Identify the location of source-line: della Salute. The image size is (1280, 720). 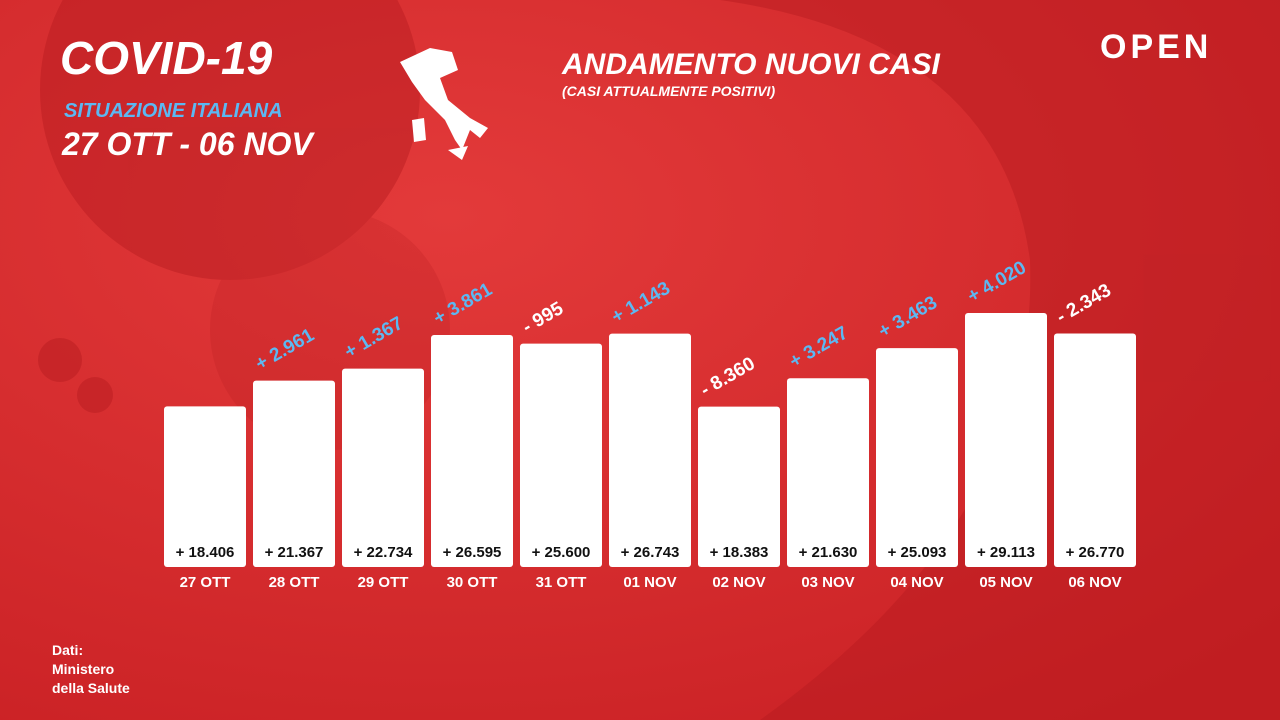
(91, 688).